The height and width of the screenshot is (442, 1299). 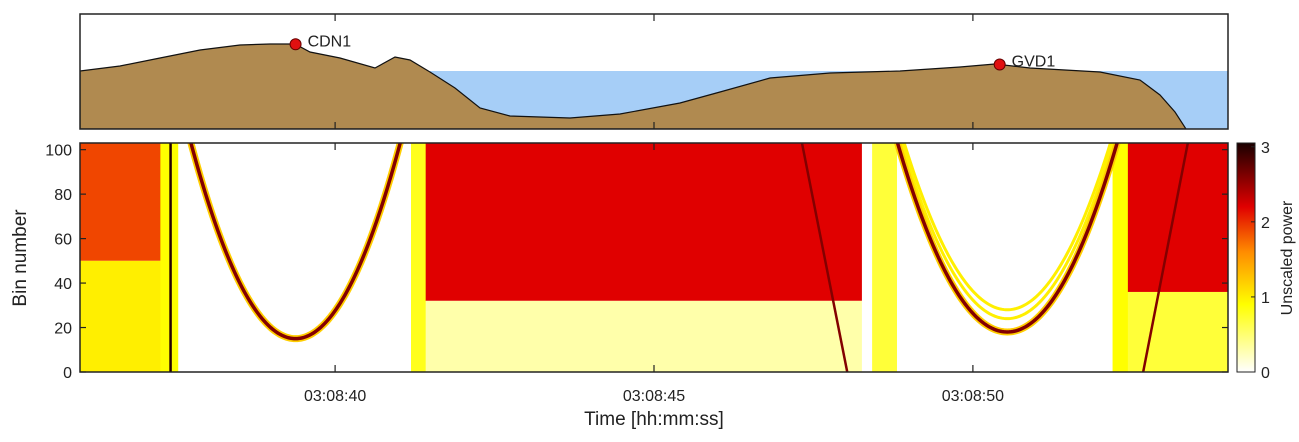 What do you see at coordinates (654, 396) in the screenshot?
I see `x-tick-label: 03:08:45` at bounding box center [654, 396].